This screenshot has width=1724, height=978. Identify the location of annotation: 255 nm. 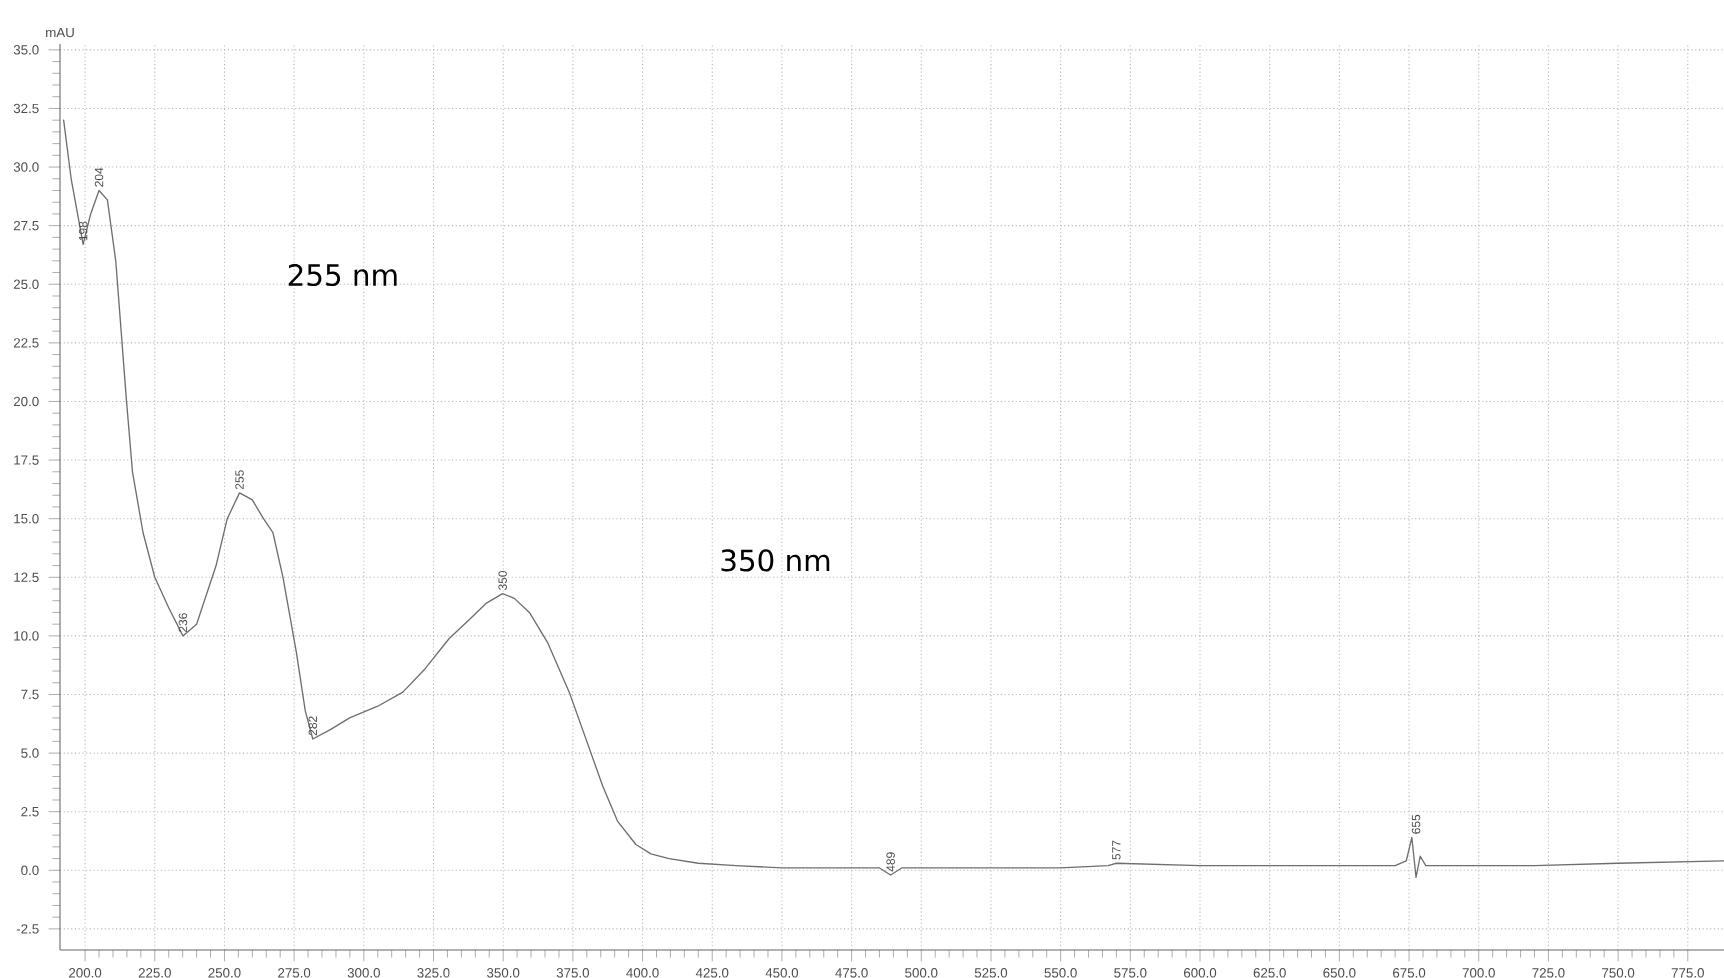
(342, 275).